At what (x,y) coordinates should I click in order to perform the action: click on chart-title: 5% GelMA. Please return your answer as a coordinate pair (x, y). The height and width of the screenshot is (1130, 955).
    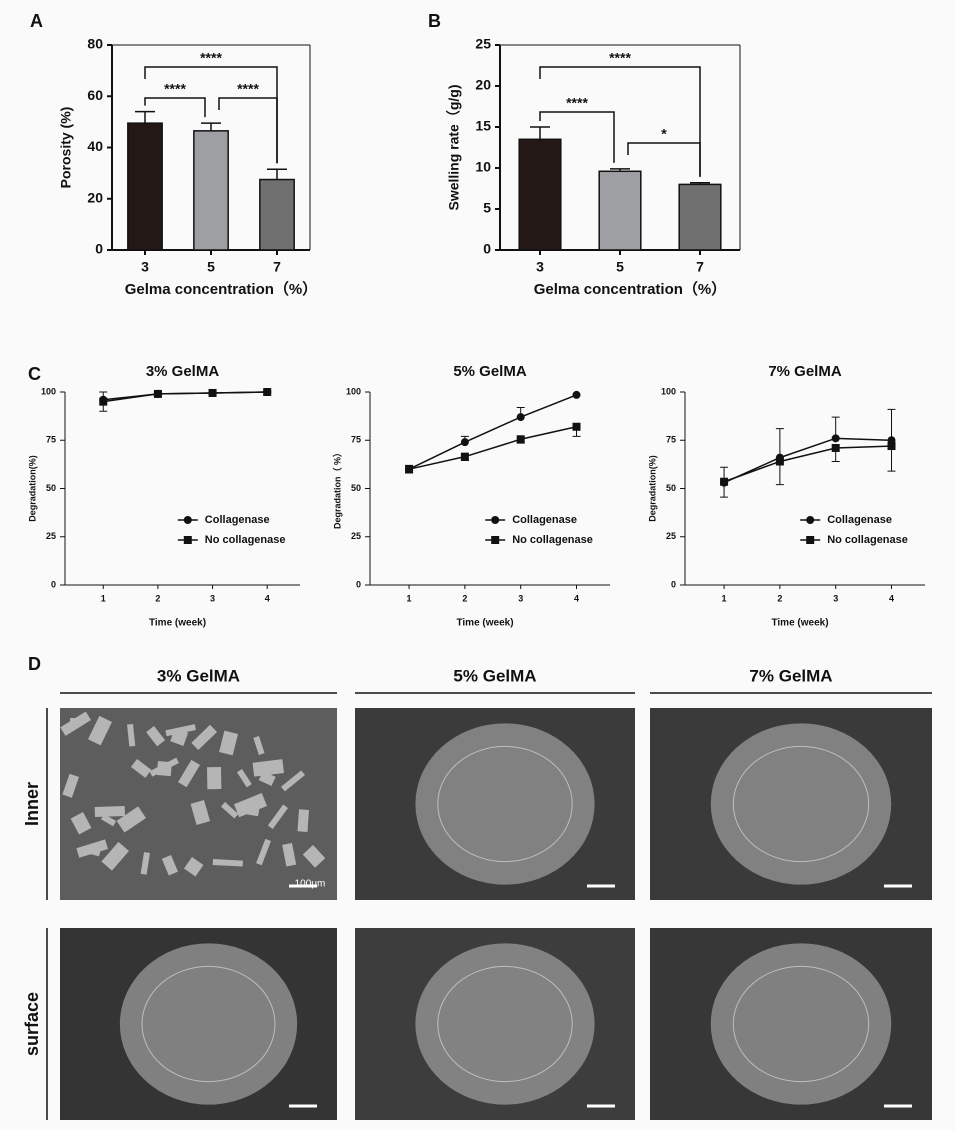
    Looking at the image, I should click on (490, 371).